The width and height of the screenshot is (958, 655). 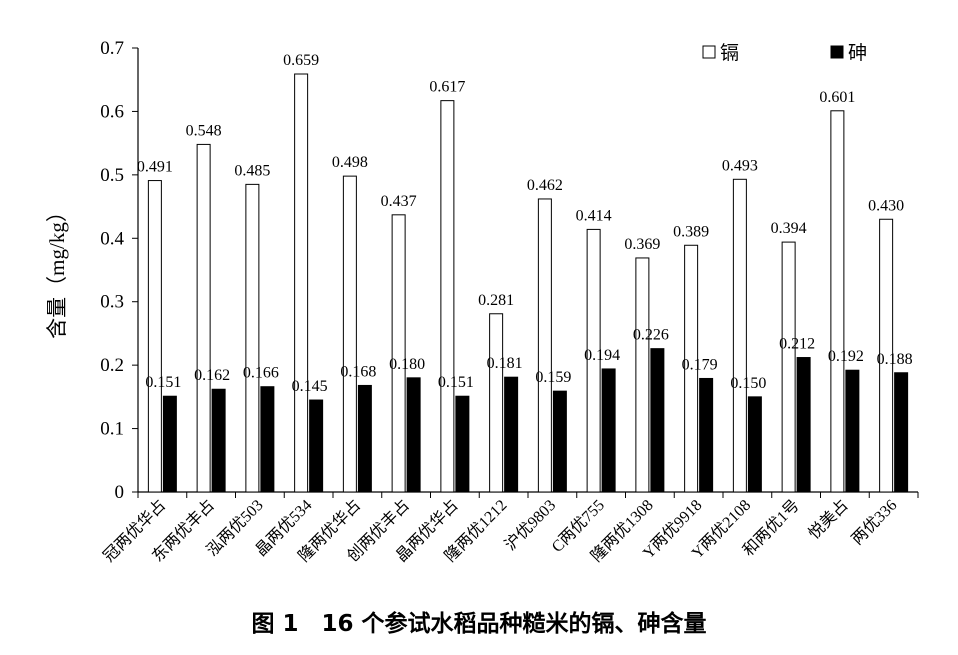 What do you see at coordinates (112, 48) in the screenshot?
I see `y-tick-label: 0.7` at bounding box center [112, 48].